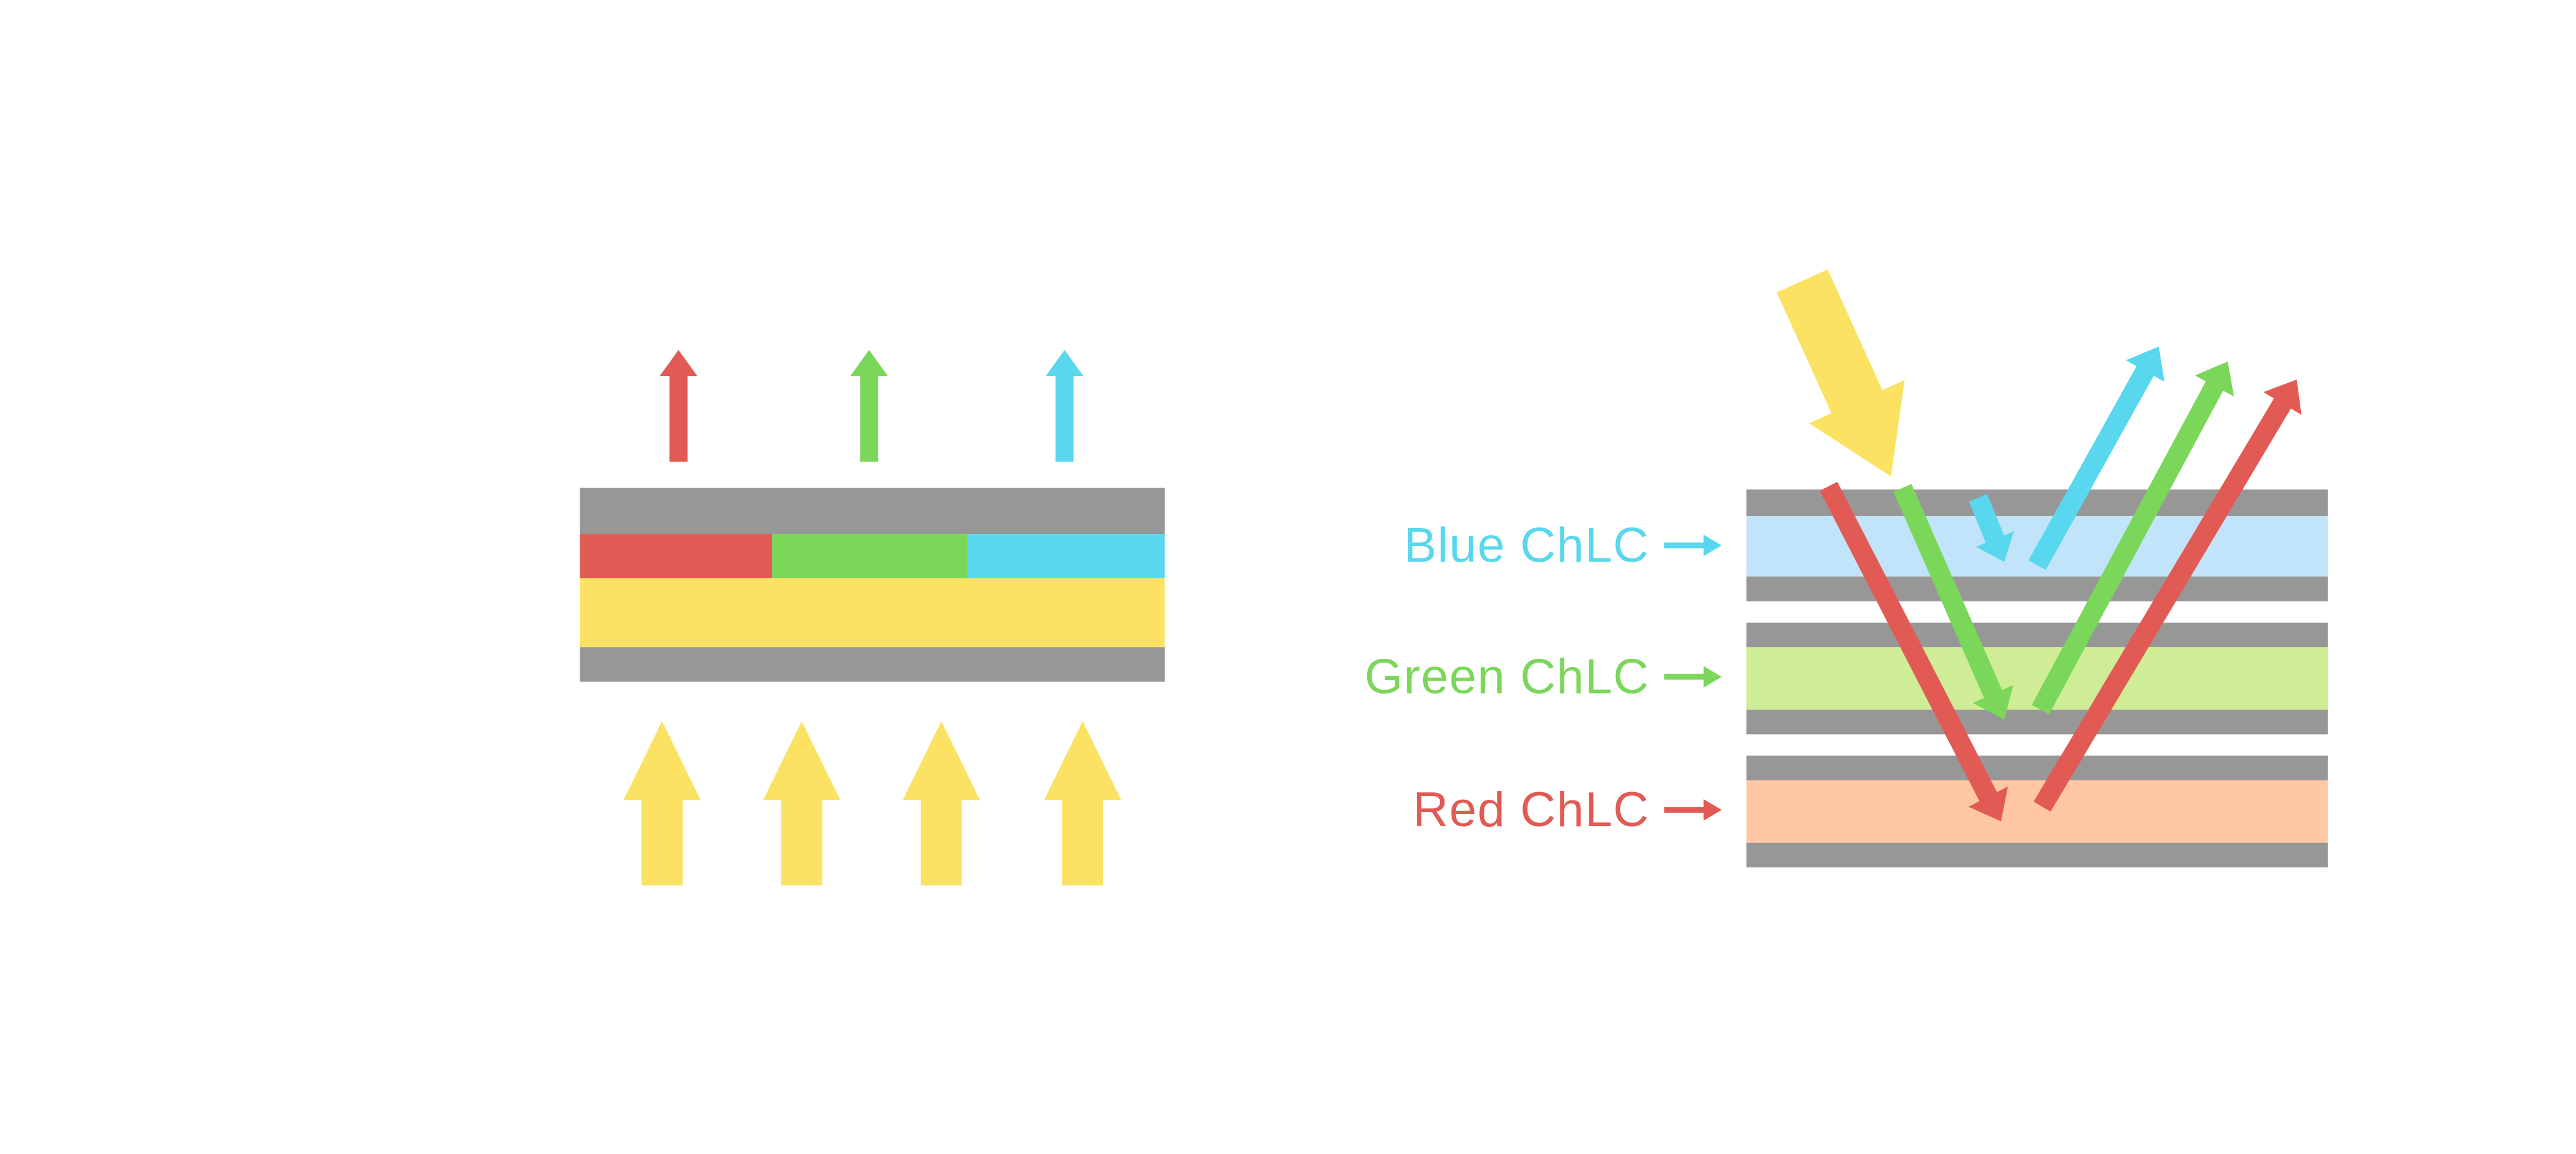 Image resolution: width=2576 pixels, height=1154 pixels. Describe the element at coordinates (1988, 804) in the screenshot. I see `red-ray-down-head` at that location.